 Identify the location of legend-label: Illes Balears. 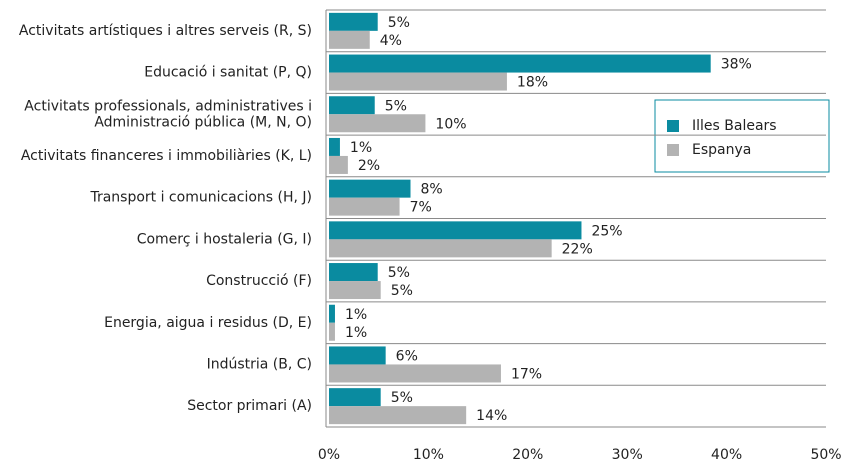
(734, 126).